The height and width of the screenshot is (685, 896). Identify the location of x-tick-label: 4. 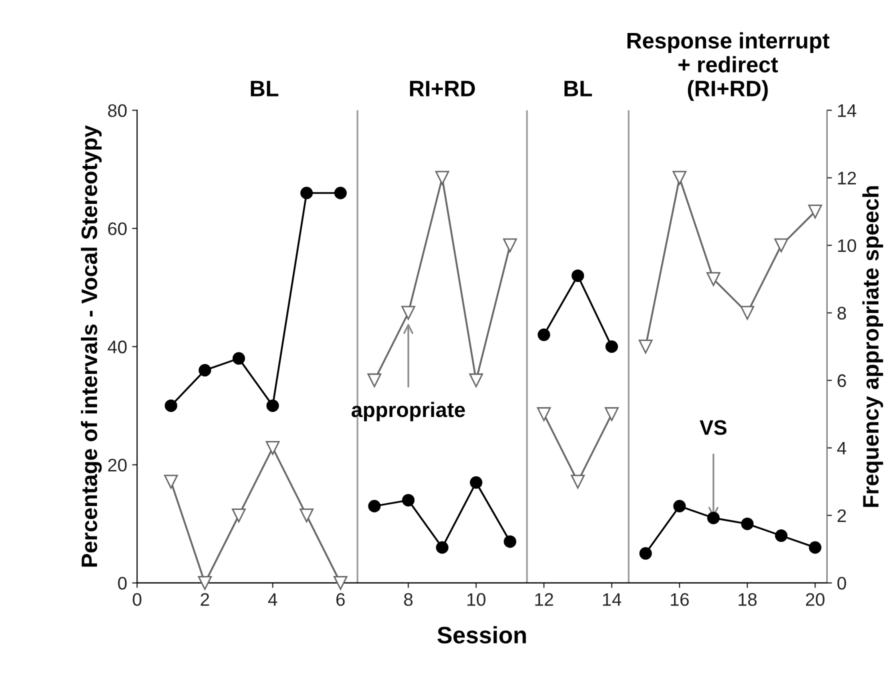
(273, 599).